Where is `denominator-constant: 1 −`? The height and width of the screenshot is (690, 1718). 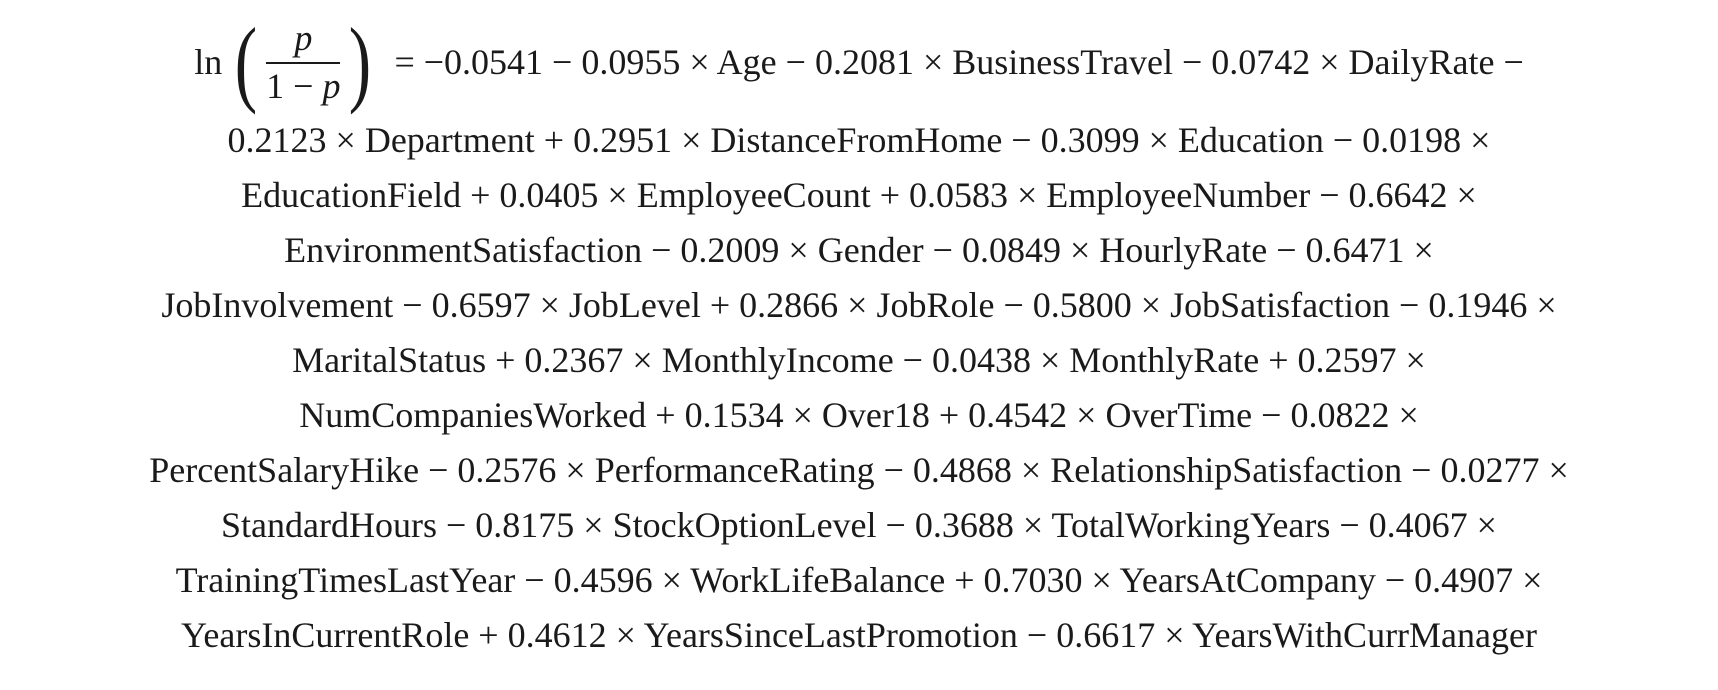
denominator-constant: 1 − is located at coordinates (294, 86).